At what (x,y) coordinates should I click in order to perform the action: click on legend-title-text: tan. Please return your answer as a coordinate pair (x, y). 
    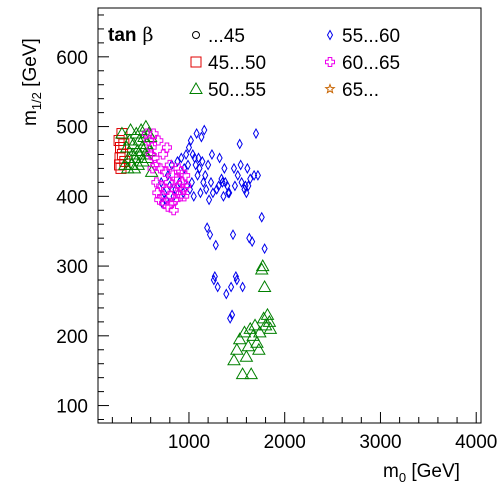
    Looking at the image, I should click on (122, 35).